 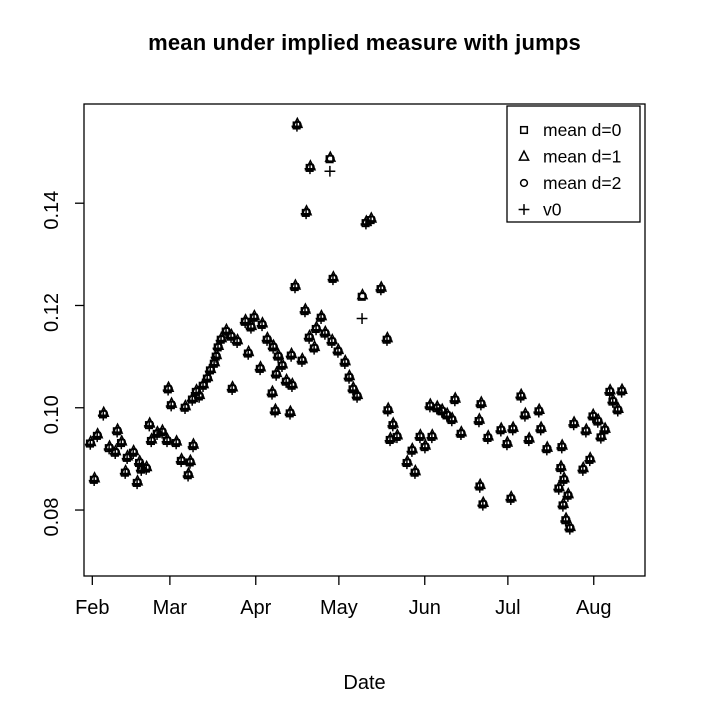 What do you see at coordinates (62, 364) in the screenshot?
I see `y-axis: 0.08 0.10 0.12 0.14` at bounding box center [62, 364].